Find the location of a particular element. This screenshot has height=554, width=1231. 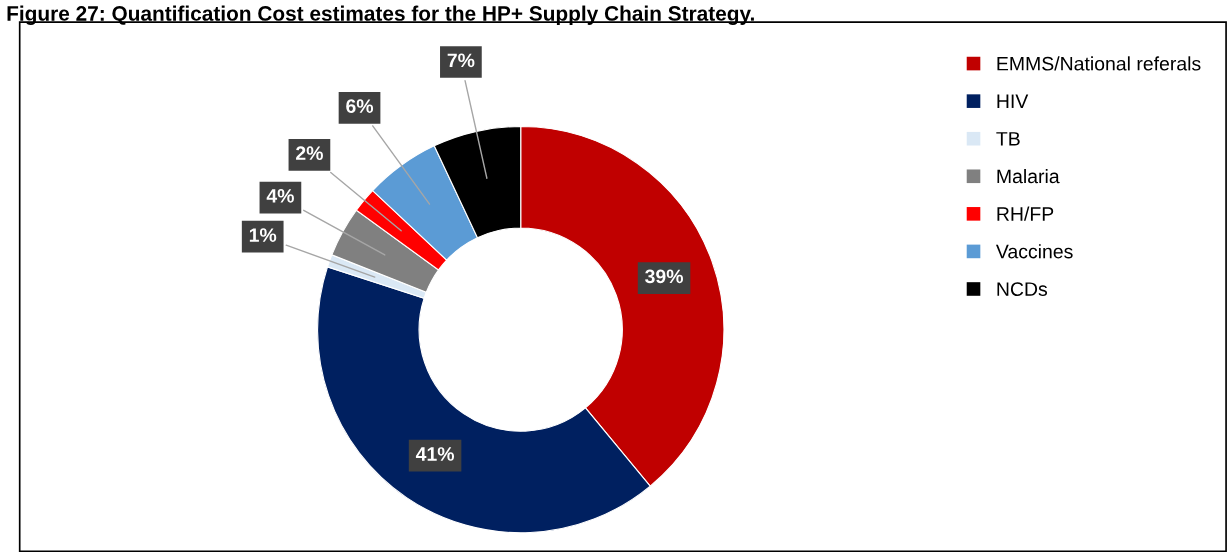

data-label: 1% is located at coordinates (263, 235).